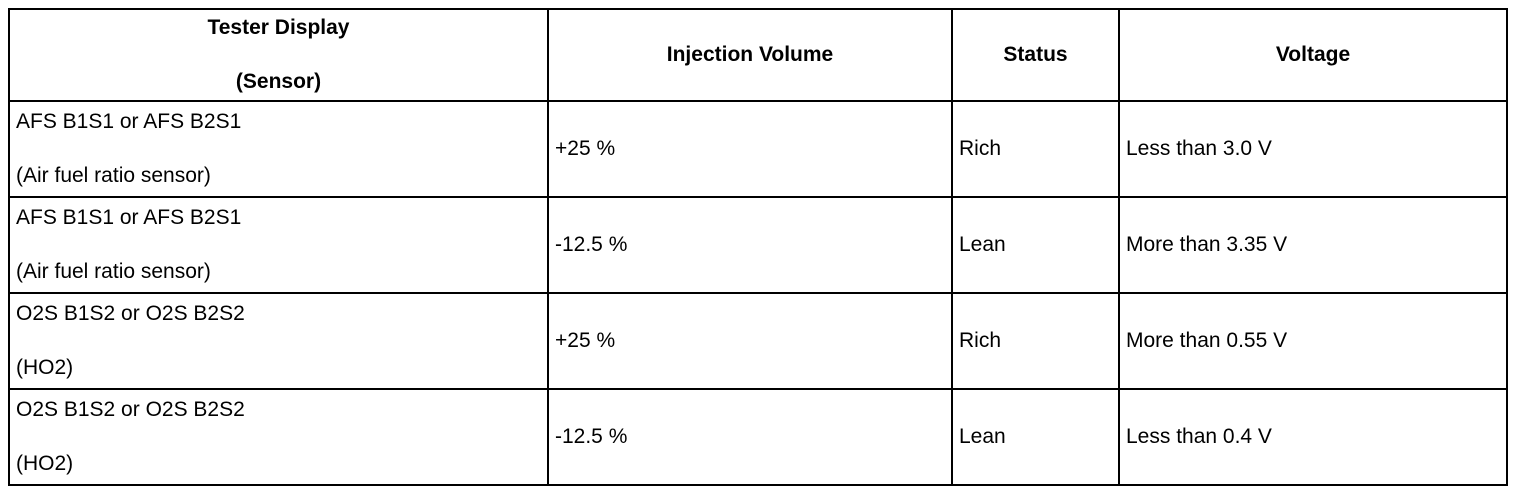  Describe the element at coordinates (1313, 149) in the screenshot. I see `table-cell: Less than 3.0 V` at that location.